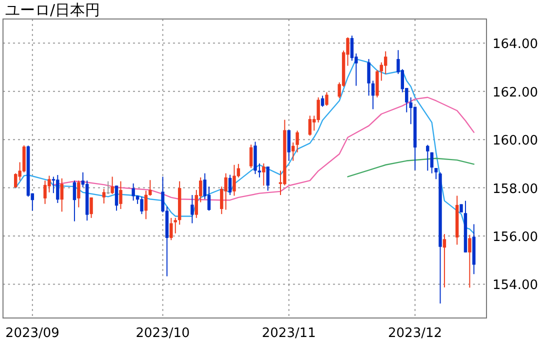 The width and height of the screenshot is (560, 344). What do you see at coordinates (515, 44) in the screenshot?
I see `y-tick-label: 164.00` at bounding box center [515, 44].